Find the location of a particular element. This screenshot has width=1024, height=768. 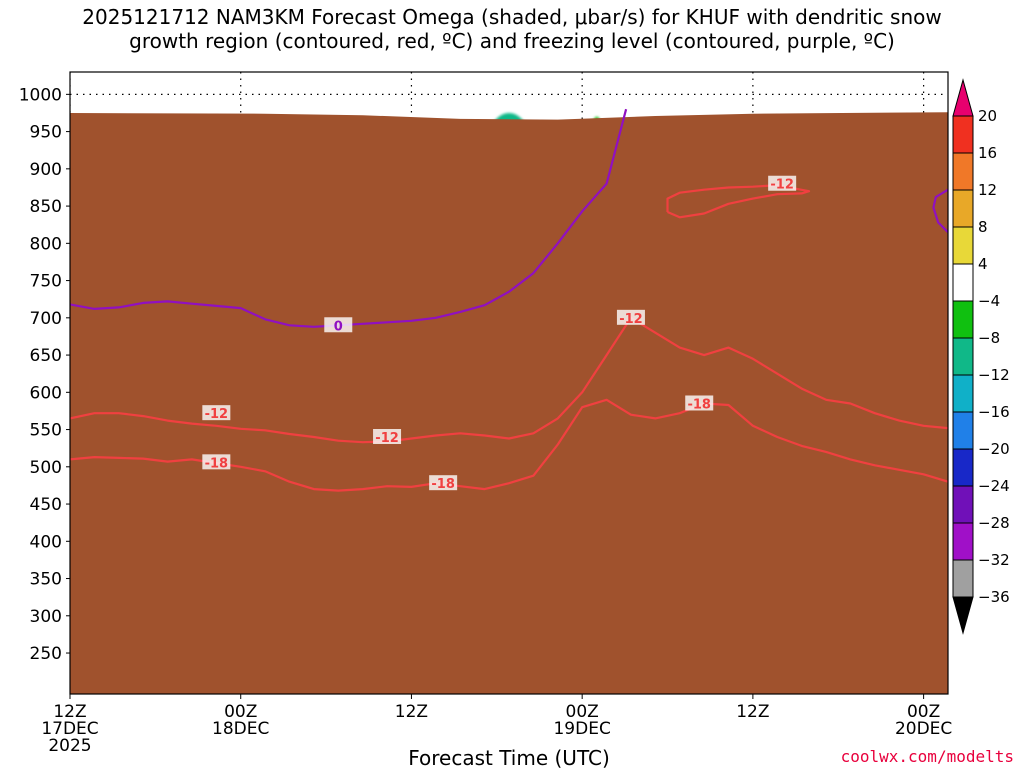

contour-label-3: -18 is located at coordinates (217, 463).